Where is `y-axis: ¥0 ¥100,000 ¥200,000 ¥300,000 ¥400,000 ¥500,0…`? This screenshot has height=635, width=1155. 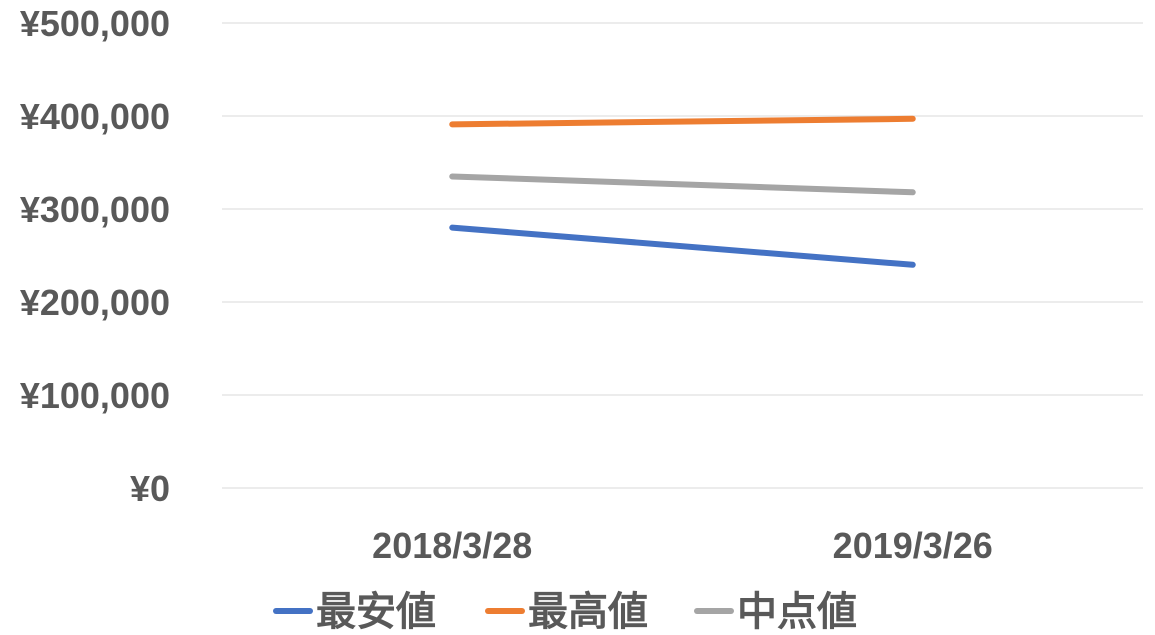
y-axis: ¥0 ¥100,000 ¥200,000 ¥300,000 ¥400,000 ¥500,0… is located at coordinates (95, 256).